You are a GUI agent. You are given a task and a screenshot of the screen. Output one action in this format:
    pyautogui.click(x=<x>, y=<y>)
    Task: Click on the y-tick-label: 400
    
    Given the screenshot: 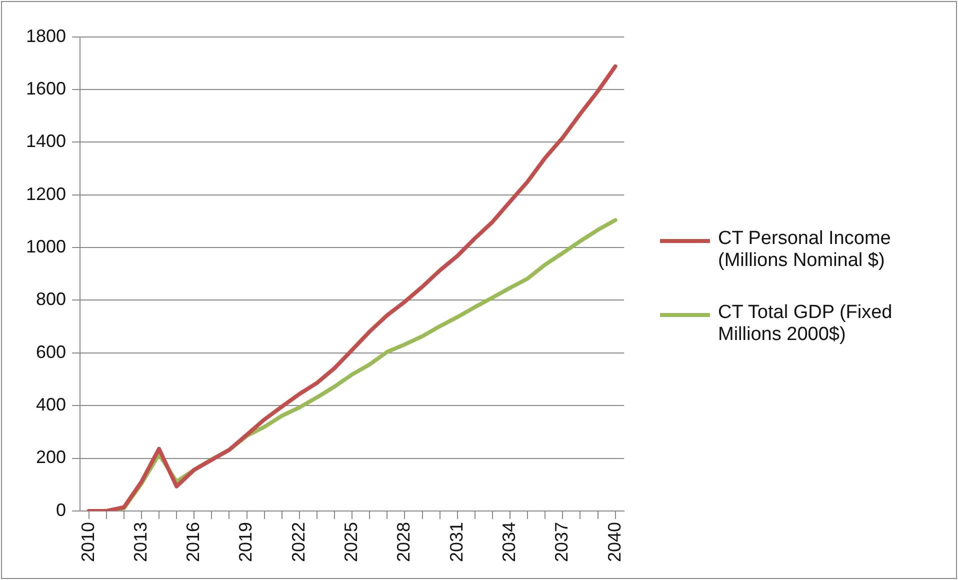 What is the action you would take?
    pyautogui.click(x=51, y=404)
    